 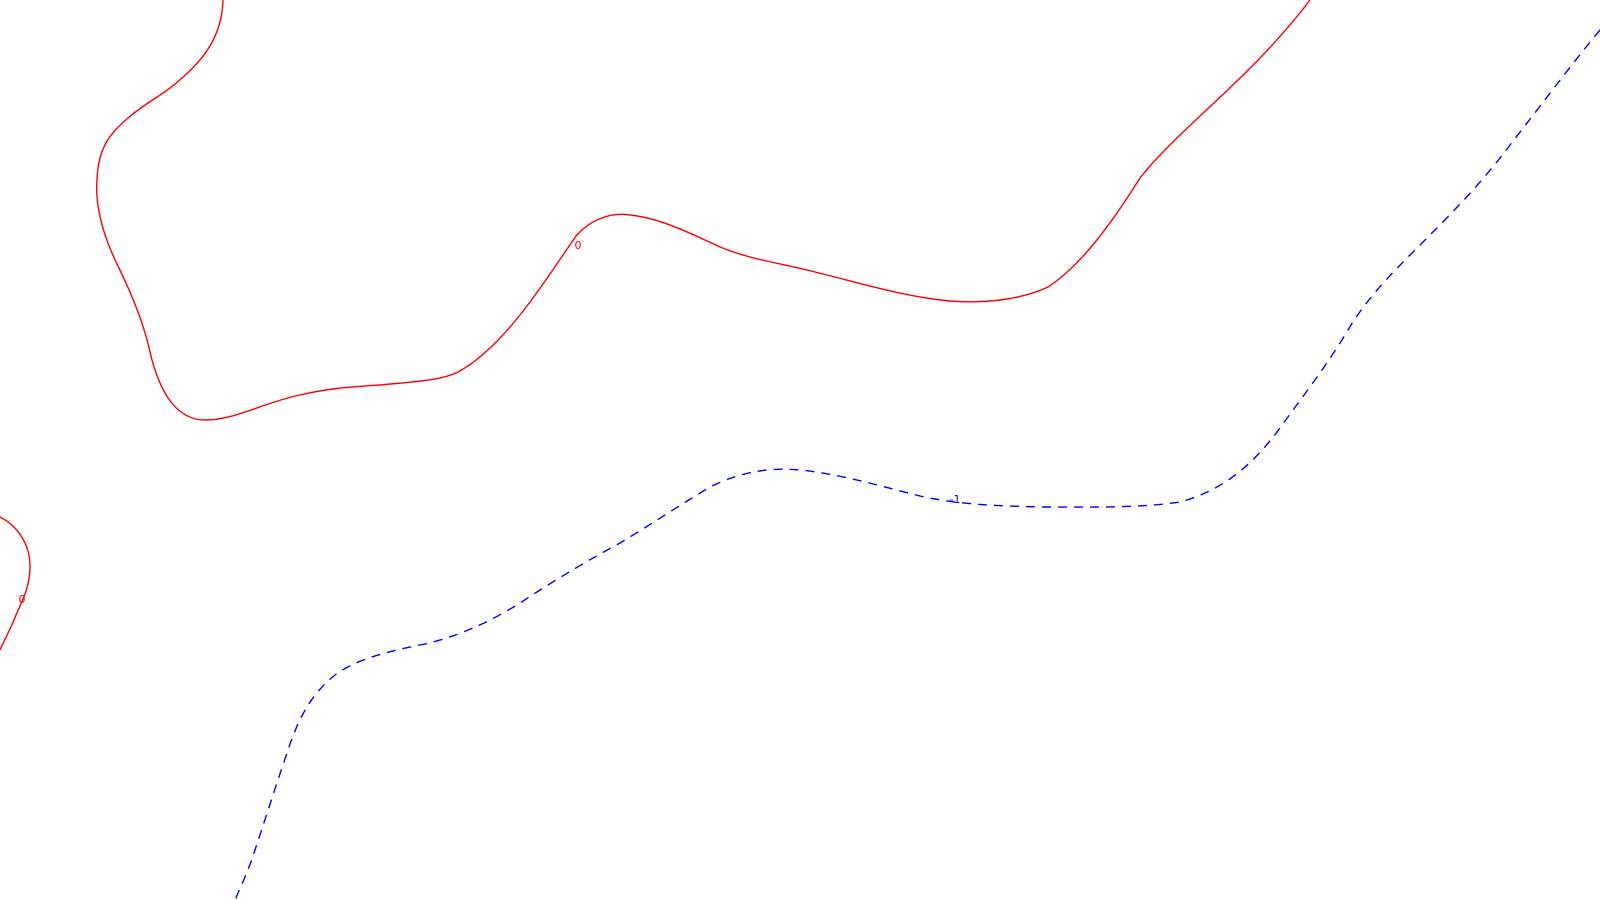 I want to click on contour-line-level-0-small, so click(x=15, y=583).